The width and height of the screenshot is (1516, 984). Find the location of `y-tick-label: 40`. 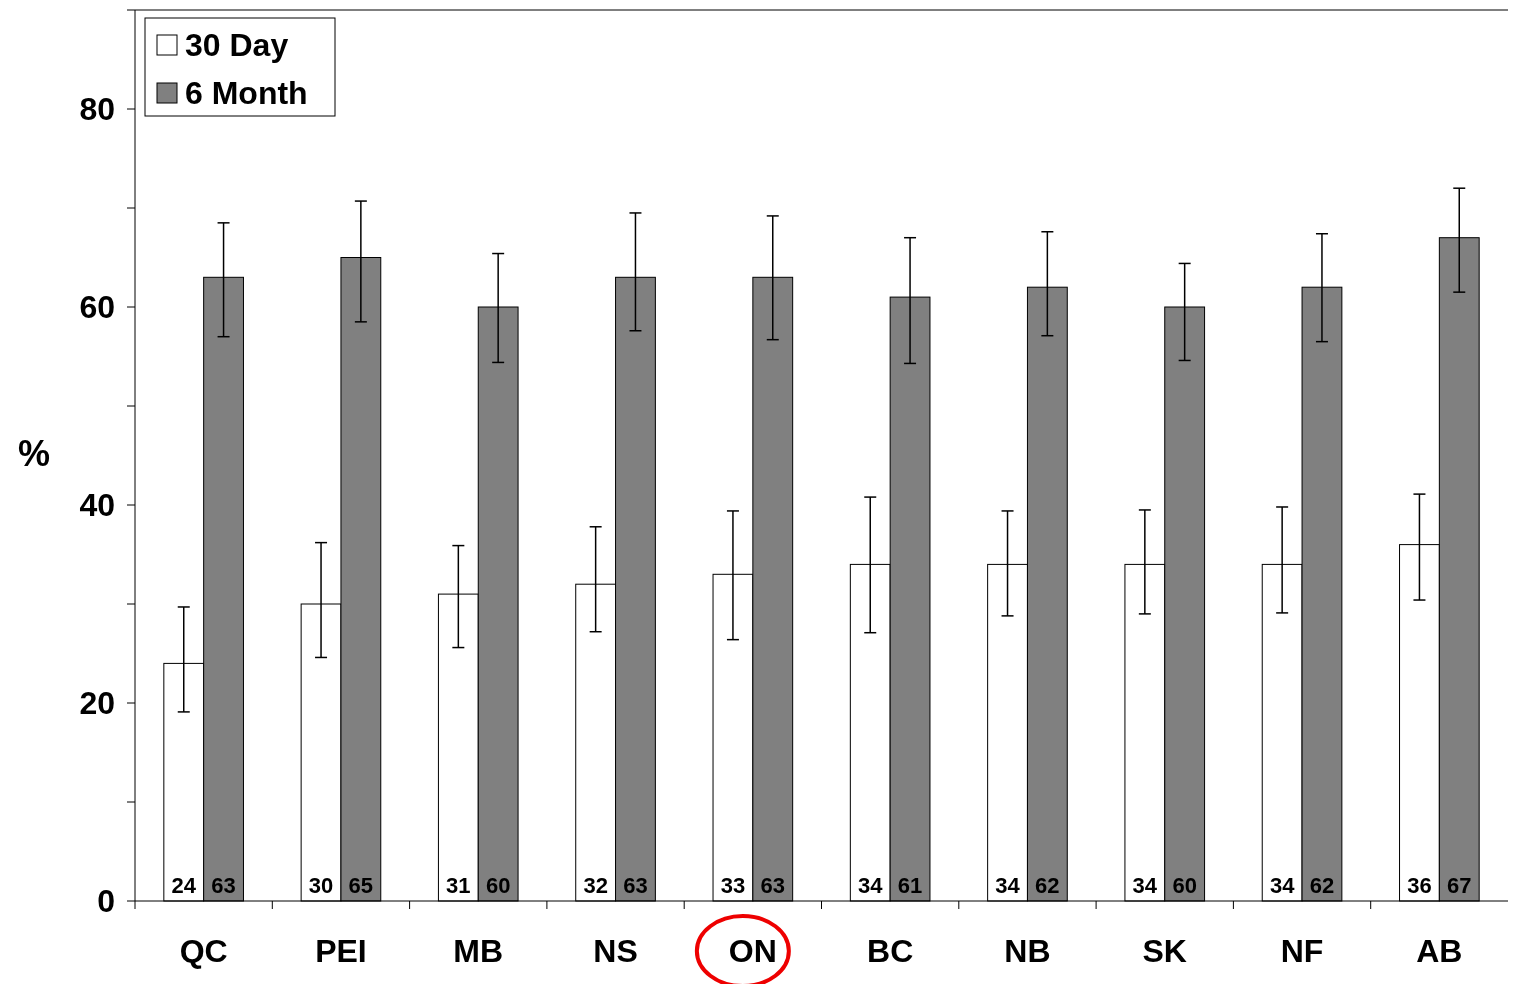

y-tick-label: 40 is located at coordinates (97, 505).